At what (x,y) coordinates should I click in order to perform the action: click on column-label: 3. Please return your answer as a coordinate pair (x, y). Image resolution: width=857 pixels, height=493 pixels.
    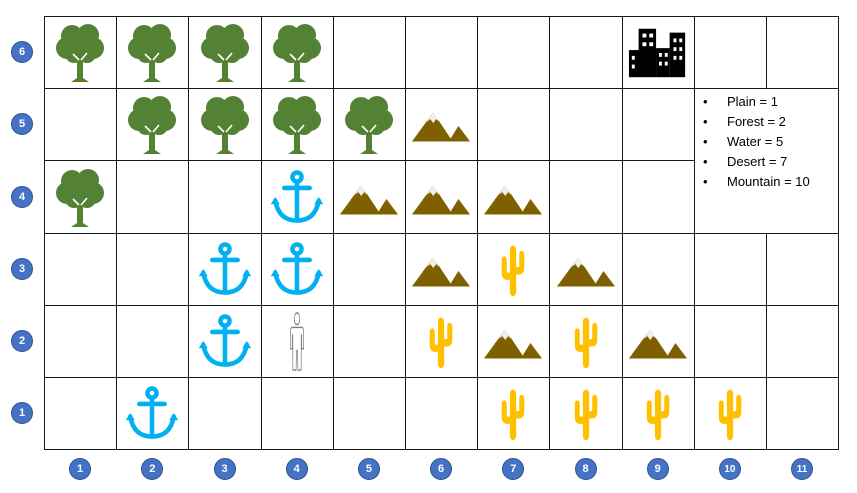
    Looking at the image, I should click on (224, 469).